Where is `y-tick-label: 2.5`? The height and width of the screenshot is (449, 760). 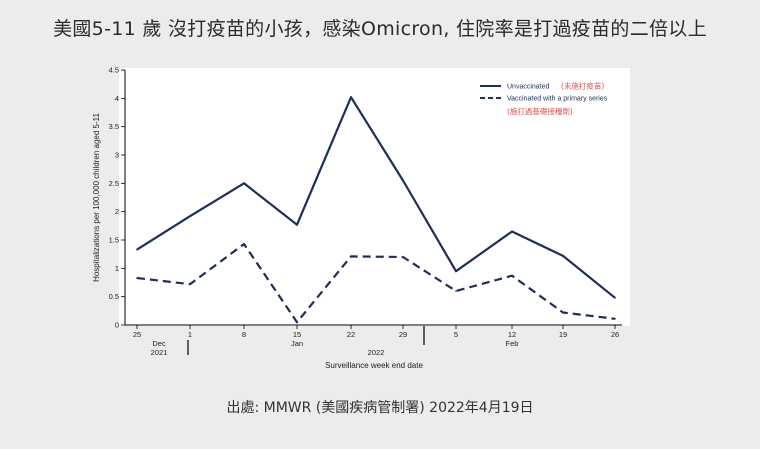
y-tick-label: 2.5 is located at coordinates (114, 183).